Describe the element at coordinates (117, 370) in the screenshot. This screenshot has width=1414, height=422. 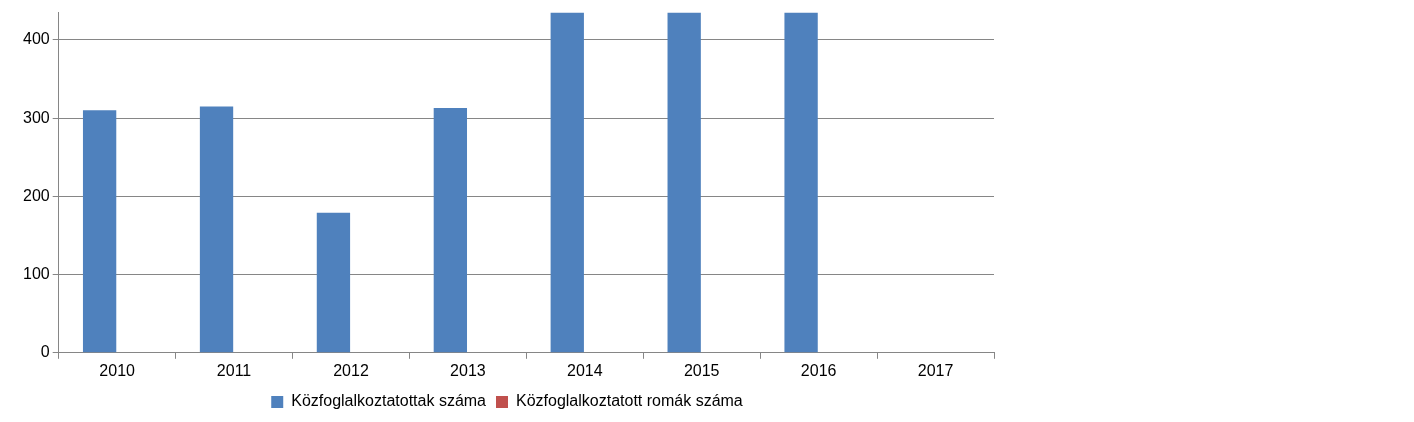
I see `x-tick-label: 2010` at that location.